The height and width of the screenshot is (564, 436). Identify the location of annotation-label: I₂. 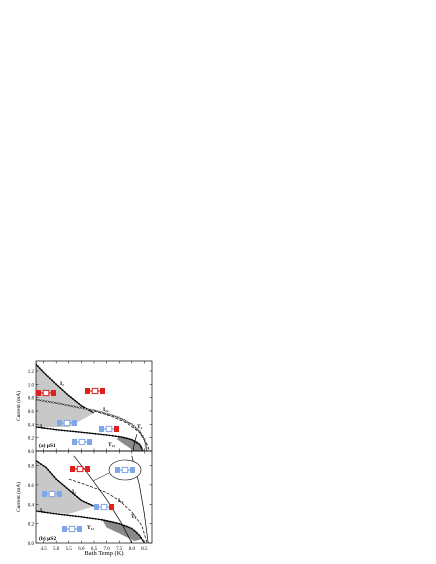
(74, 492).